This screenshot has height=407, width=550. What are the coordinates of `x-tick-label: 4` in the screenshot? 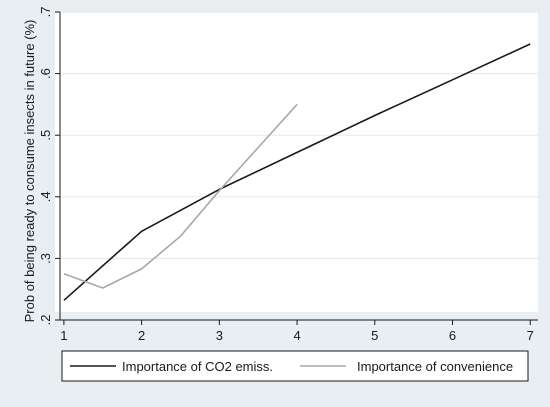 It's located at (296, 335).